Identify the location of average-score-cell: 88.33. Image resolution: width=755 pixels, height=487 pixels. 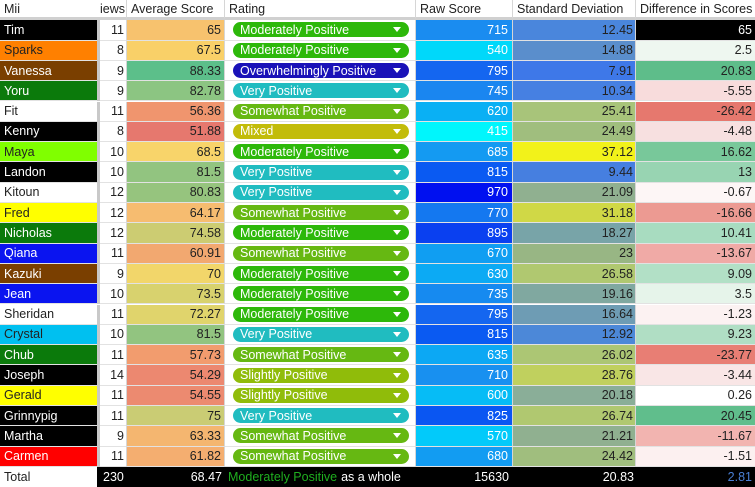
(176, 71).